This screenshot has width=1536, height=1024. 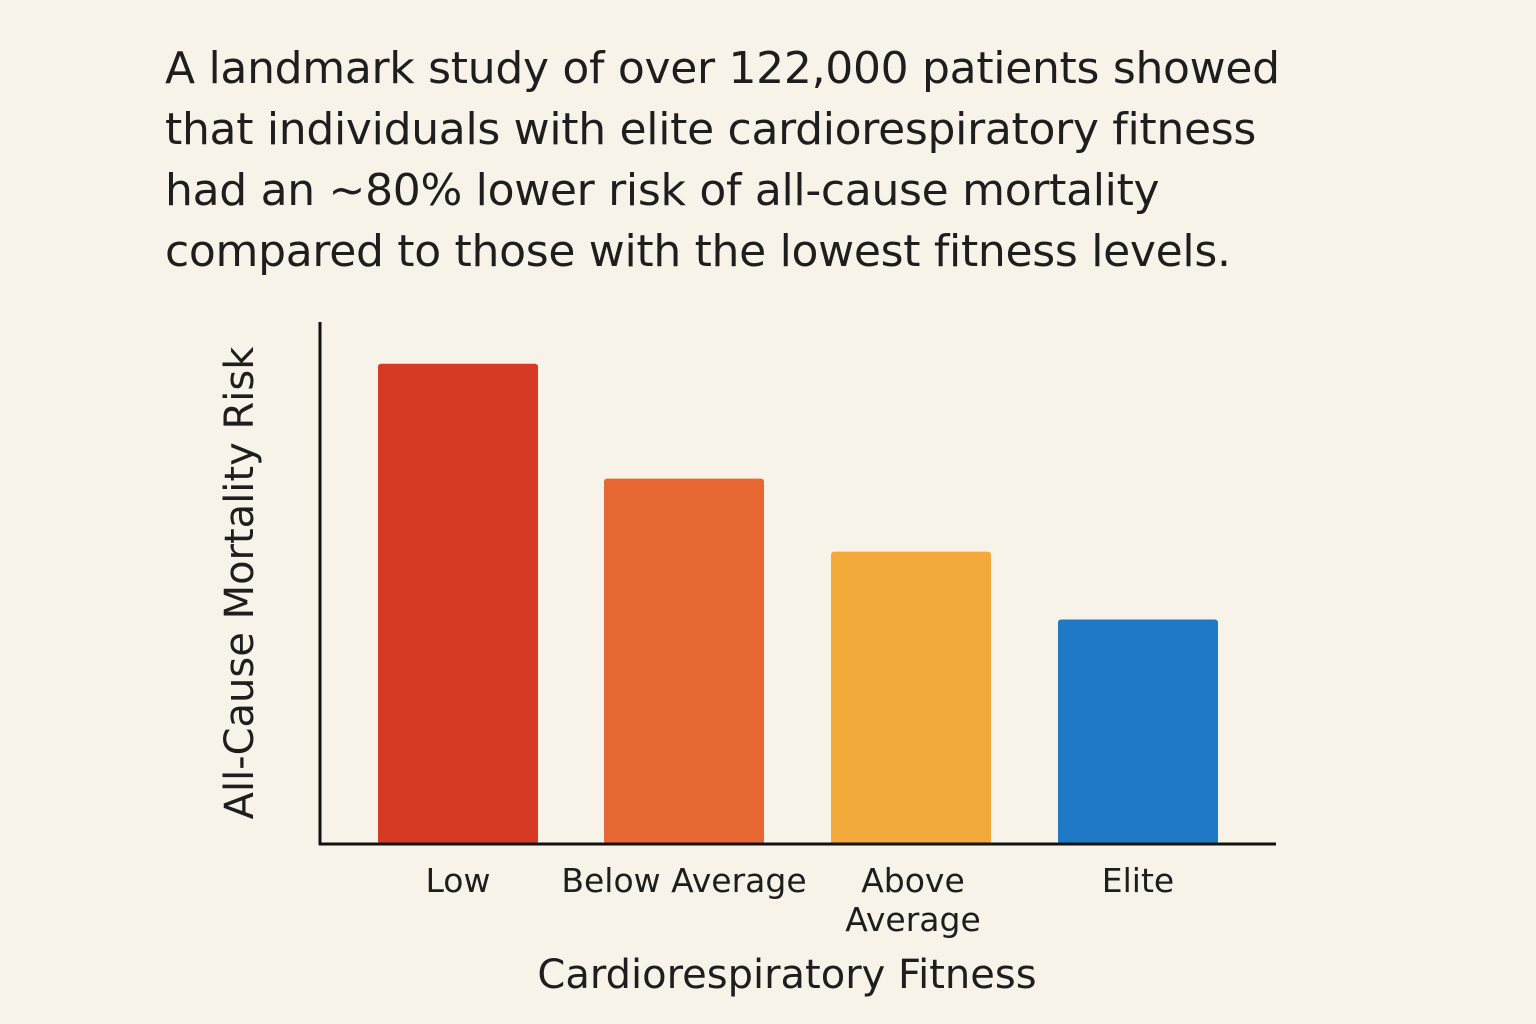 I want to click on x-tick-label-line: Above, so click(x=913, y=880).